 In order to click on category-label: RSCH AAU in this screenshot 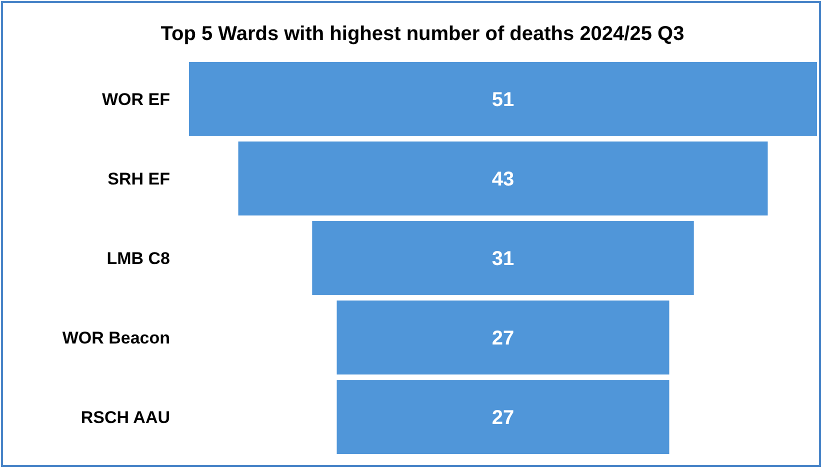, I will do `click(125, 417)`.